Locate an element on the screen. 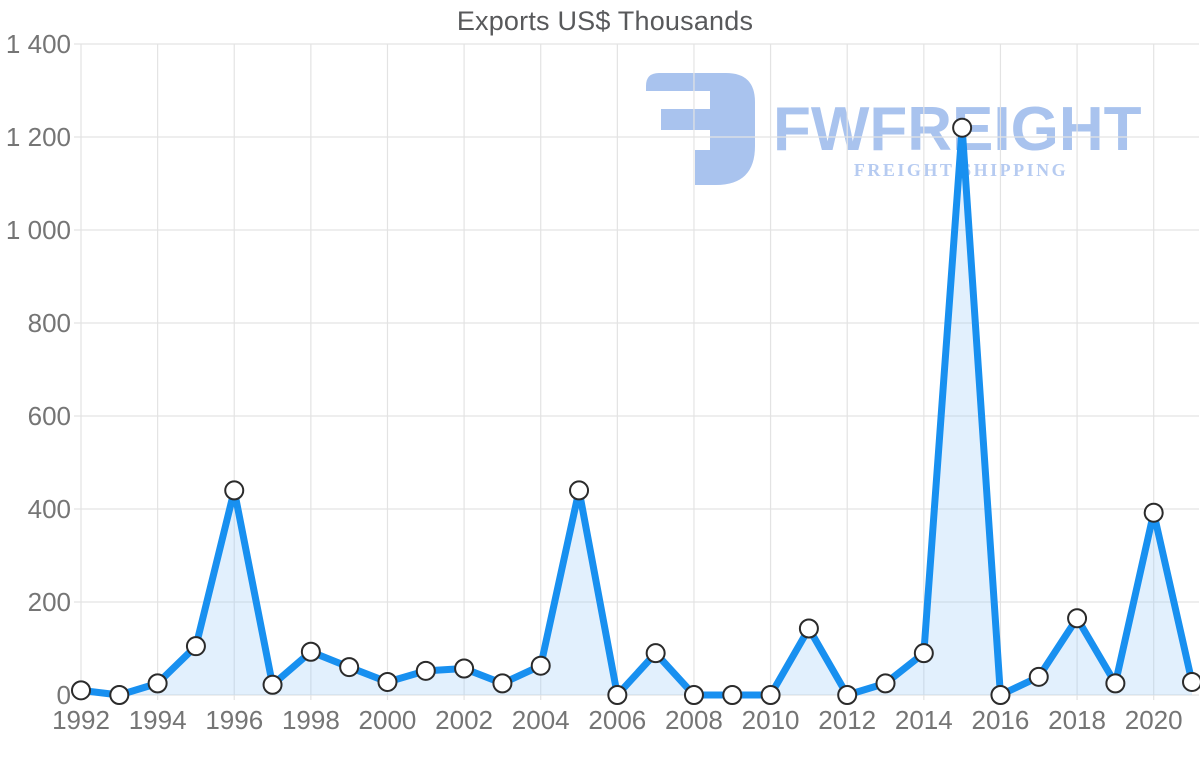 The height and width of the screenshot is (763, 1200). y-tick-label: 0 is located at coordinates (64, 695).